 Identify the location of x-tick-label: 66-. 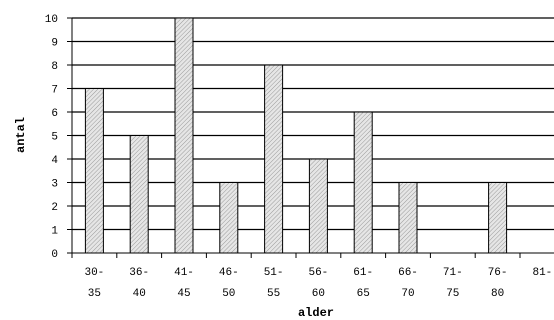
(408, 273).